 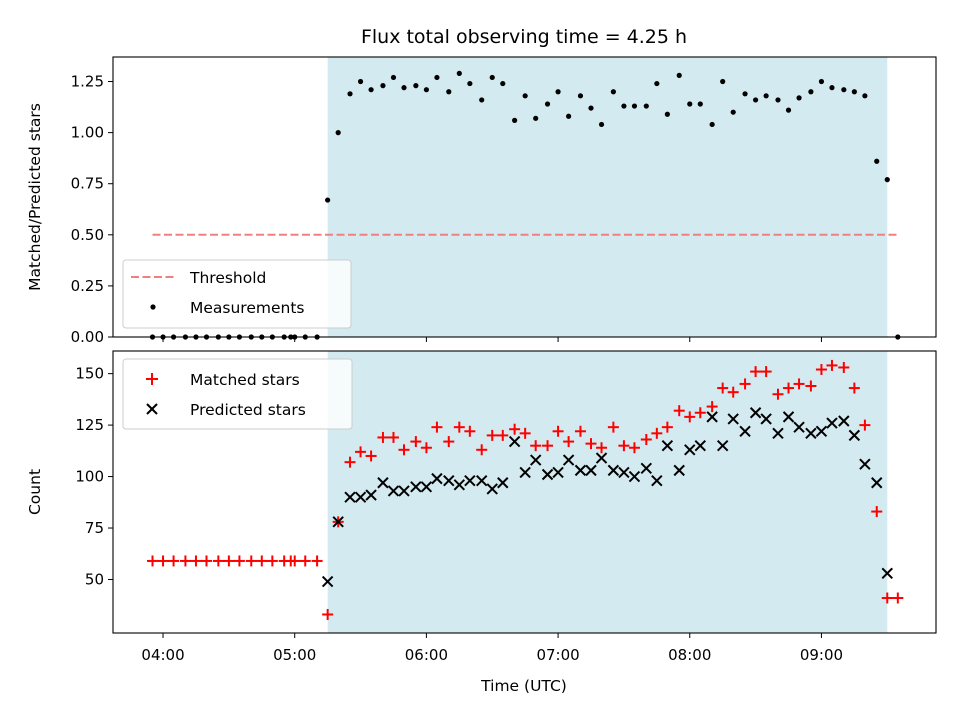 What do you see at coordinates (87, 337) in the screenshot?
I see `y-tick-label: 0.00` at bounding box center [87, 337].